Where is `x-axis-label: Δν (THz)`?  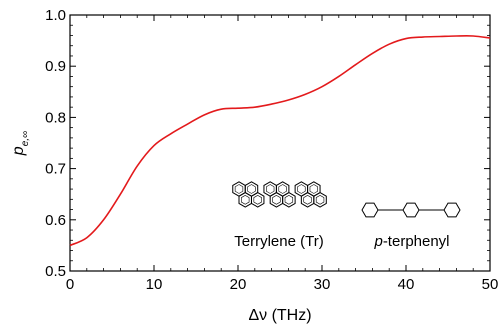 x-axis-label: Δν (THz) is located at coordinates (279, 315).